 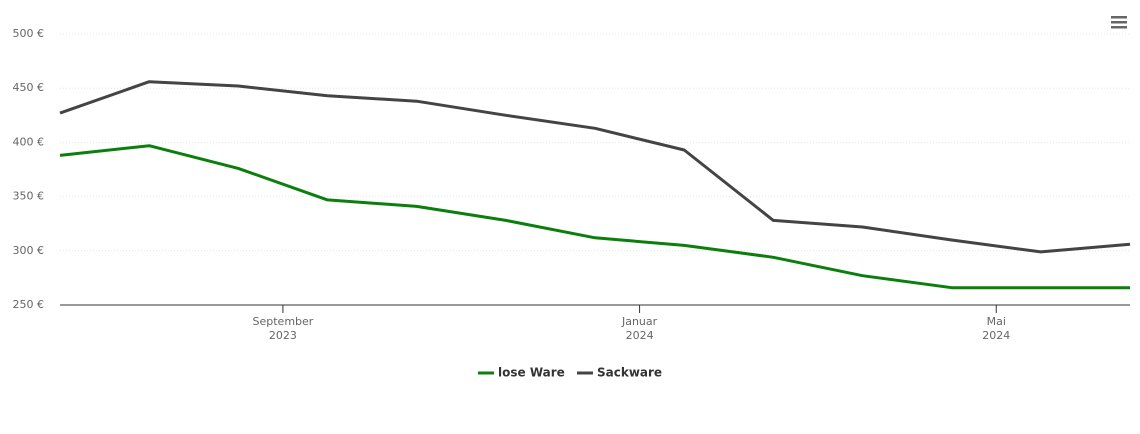 I want to click on y-tick-label: 400 €, so click(x=29, y=141).